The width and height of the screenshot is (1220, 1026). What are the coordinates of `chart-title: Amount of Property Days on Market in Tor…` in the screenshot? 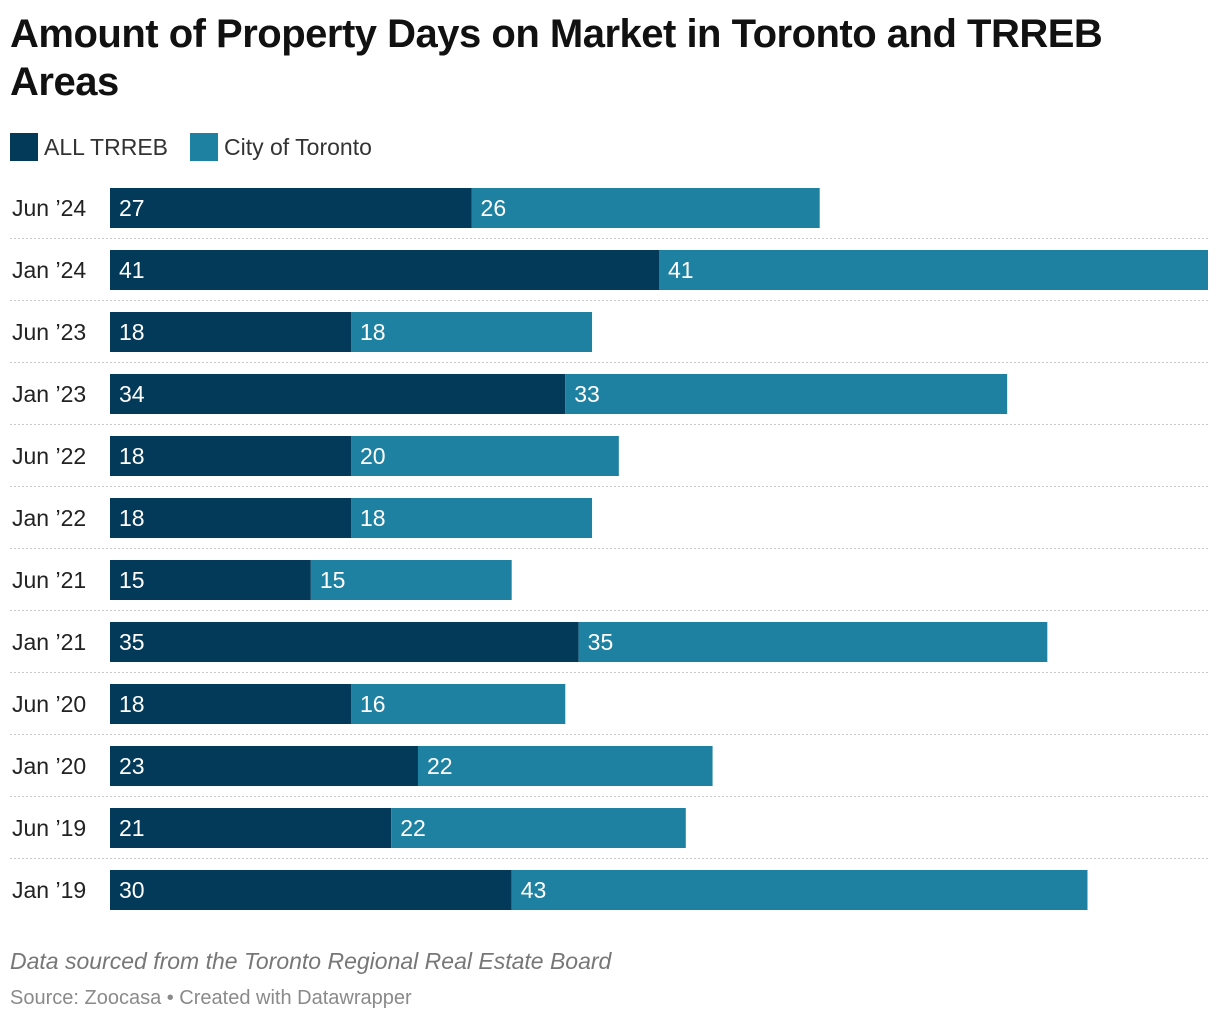 It's located at (556, 58).